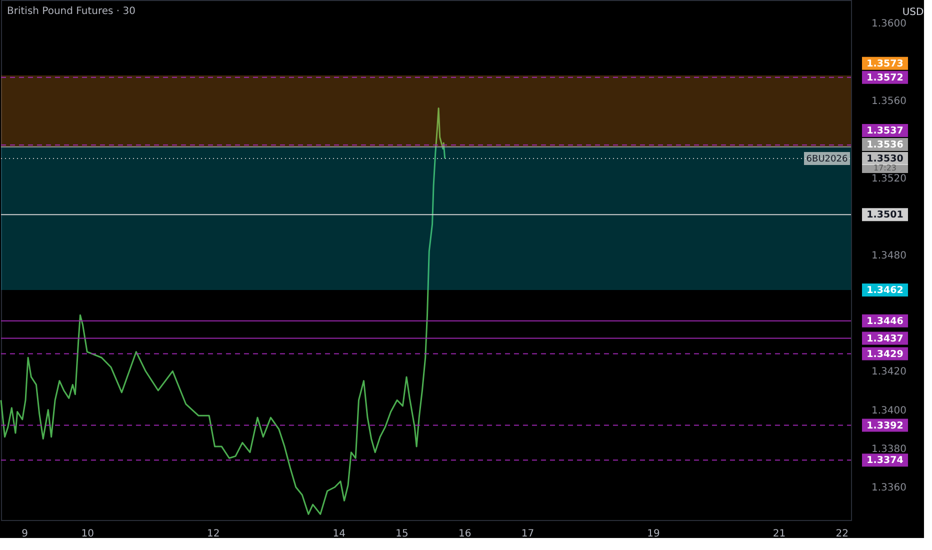 The width and height of the screenshot is (932, 550). What do you see at coordinates (885, 321) in the screenshot?
I see `ref-line-label: 1.3446` at bounding box center [885, 321].